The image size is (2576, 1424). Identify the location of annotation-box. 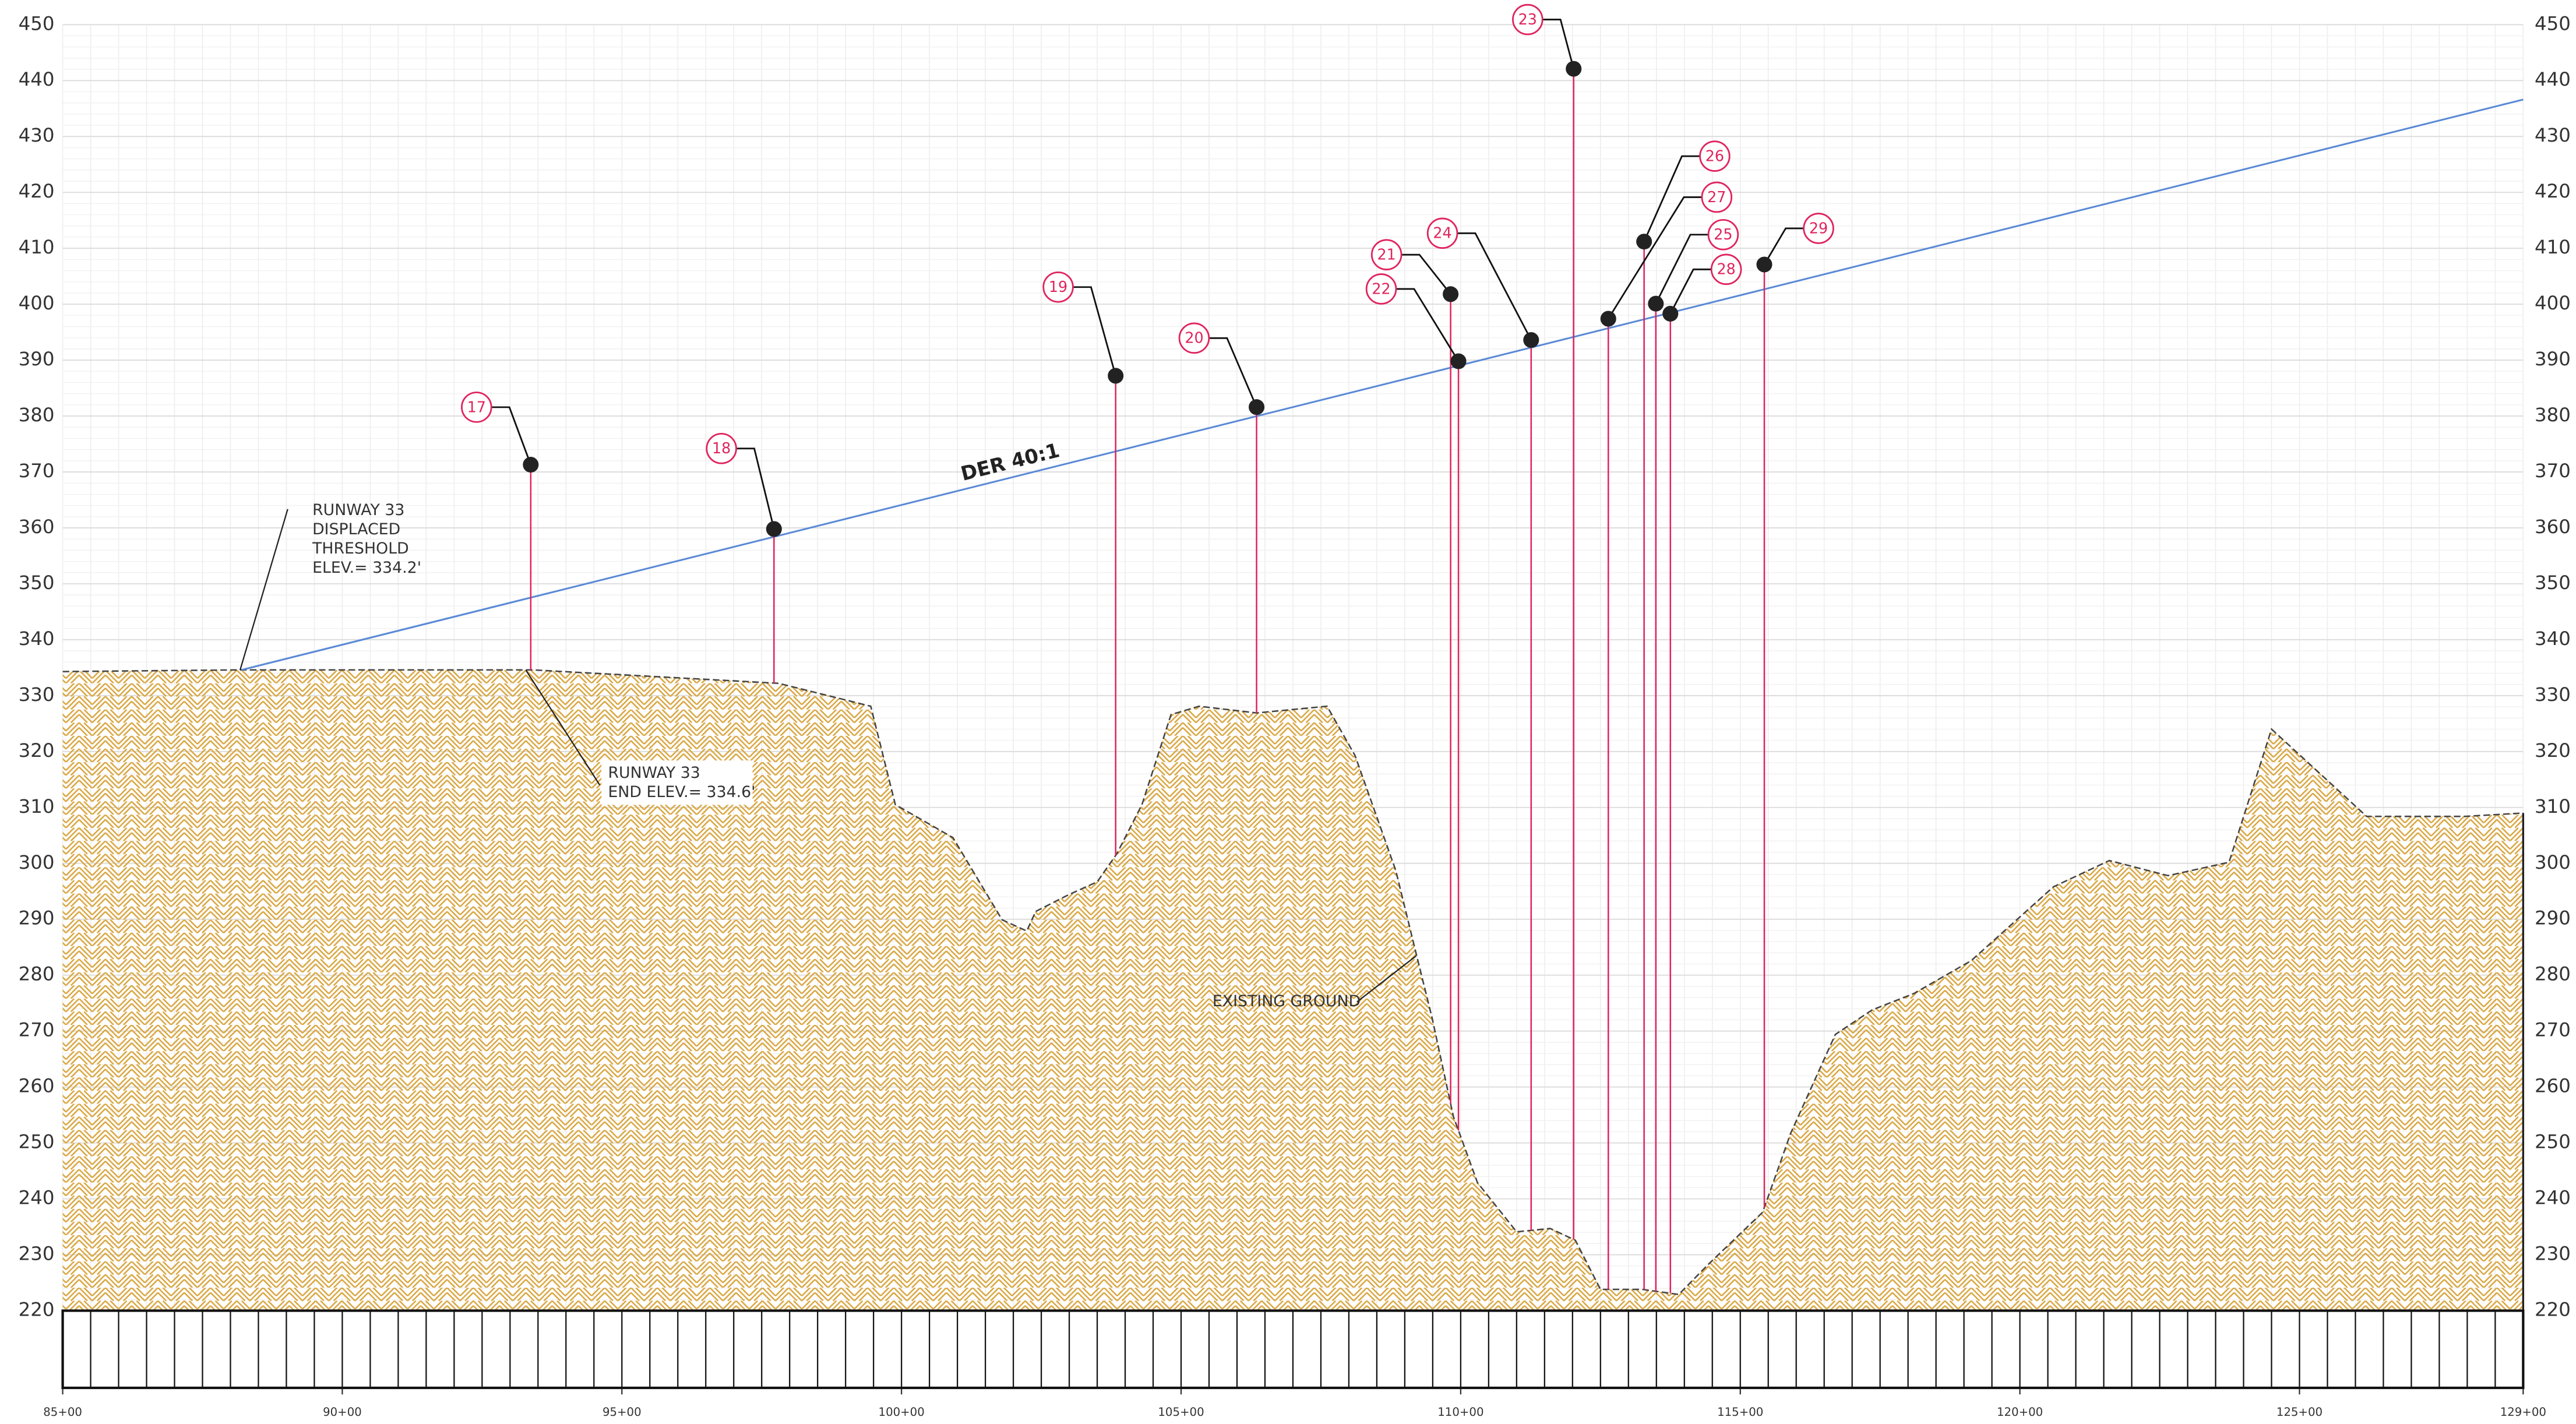
(677, 782).